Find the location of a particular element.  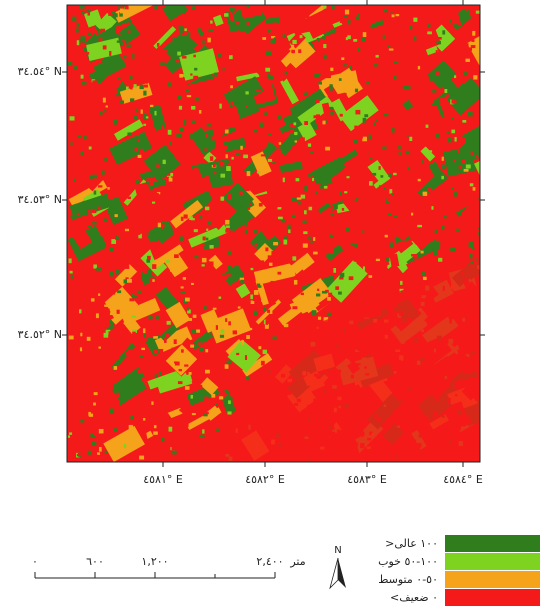

legend-label: >١٠٠ عالی is located at coordinates (411, 543).